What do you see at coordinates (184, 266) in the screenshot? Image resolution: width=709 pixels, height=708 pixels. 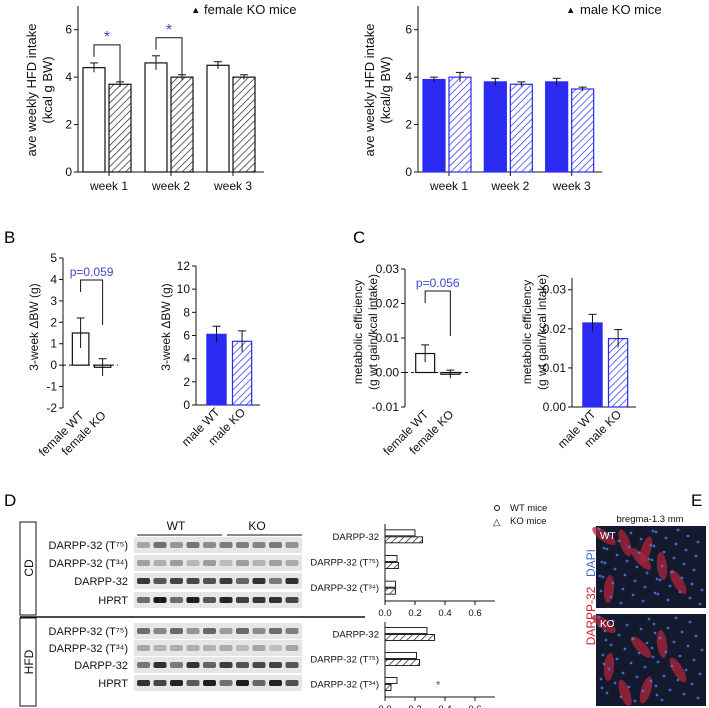 I see `pB2-y-tick-label-6: 12` at bounding box center [184, 266].